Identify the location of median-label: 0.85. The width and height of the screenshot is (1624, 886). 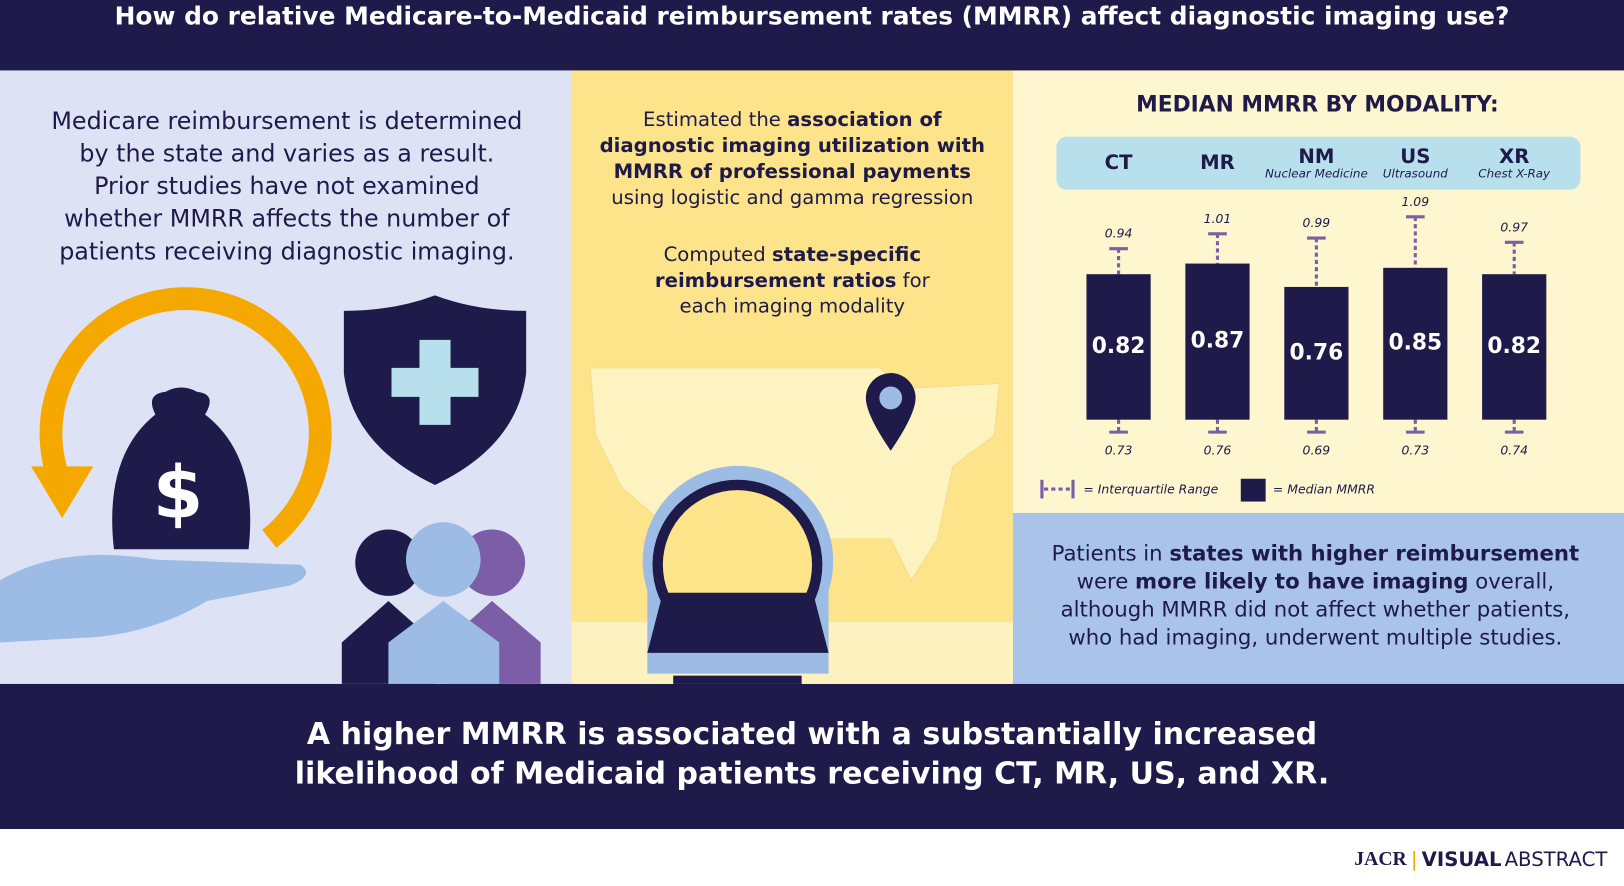
(1415, 343).